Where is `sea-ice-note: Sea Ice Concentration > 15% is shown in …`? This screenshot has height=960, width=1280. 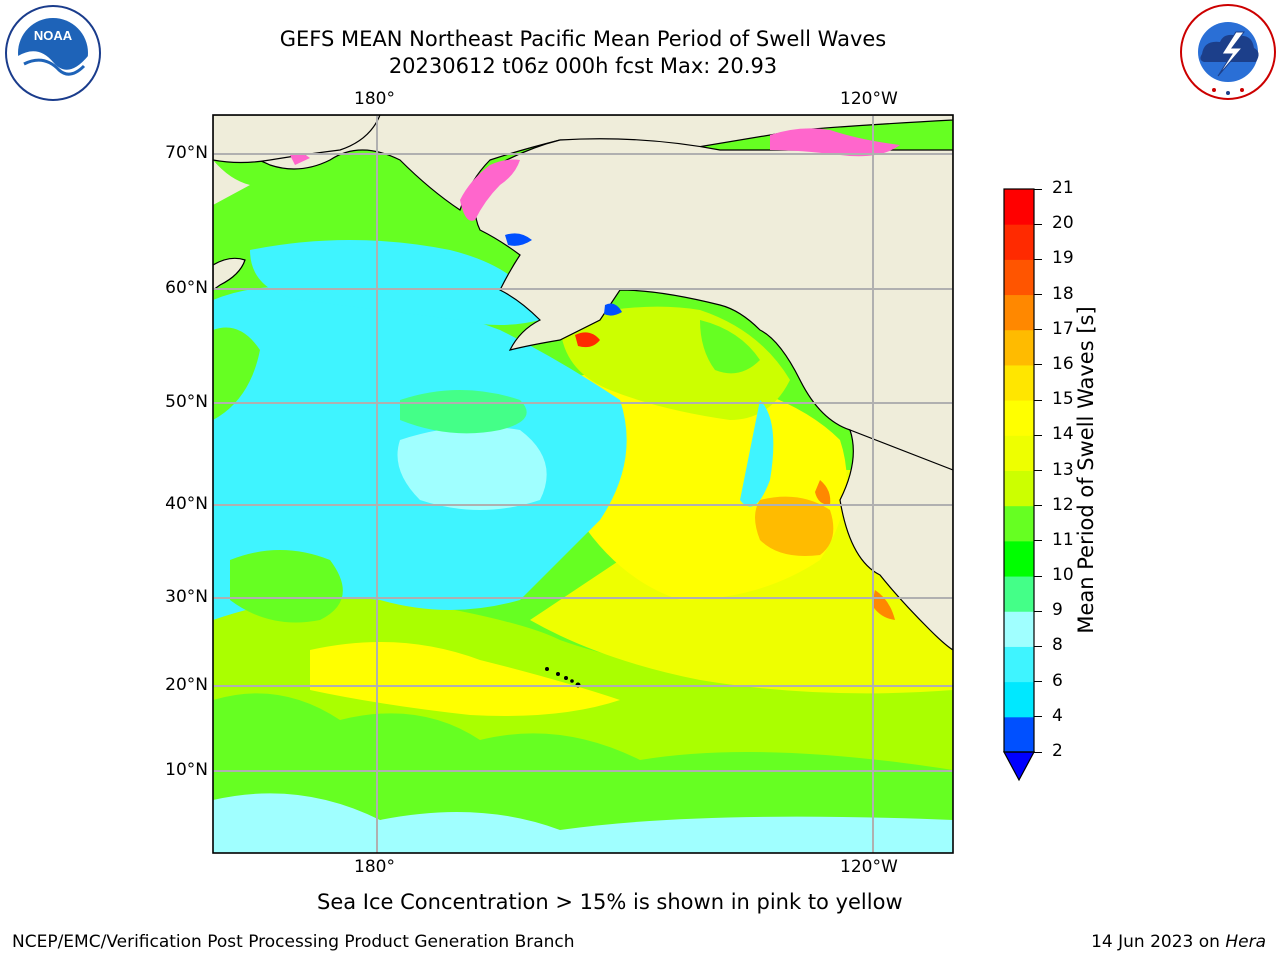
sea-ice-note: Sea Ice Concentration > 15% is shown in … is located at coordinates (610, 902).